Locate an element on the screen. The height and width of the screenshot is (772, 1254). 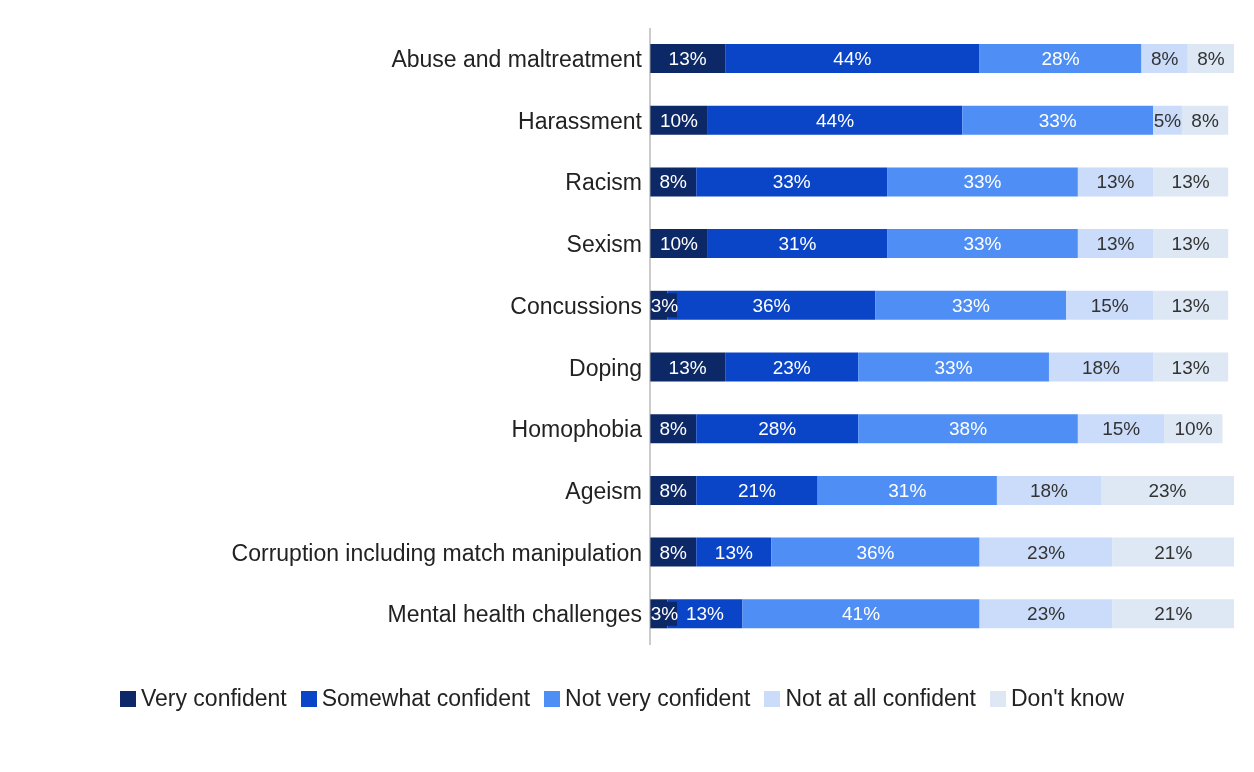
y-tick-label: Harassment is located at coordinates (580, 120).